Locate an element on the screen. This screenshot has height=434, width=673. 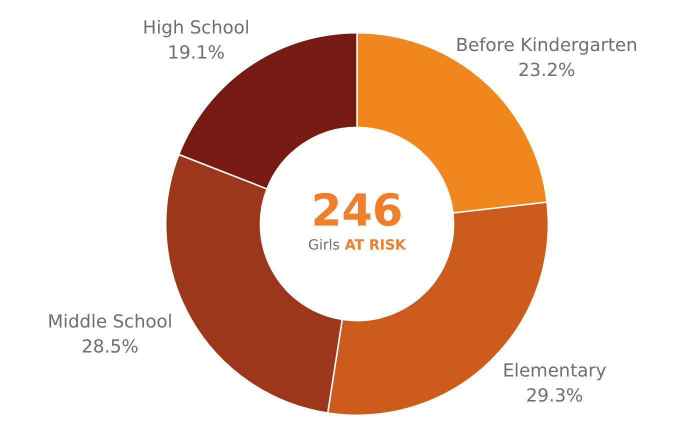
slice-label: Middle School is located at coordinates (110, 321).